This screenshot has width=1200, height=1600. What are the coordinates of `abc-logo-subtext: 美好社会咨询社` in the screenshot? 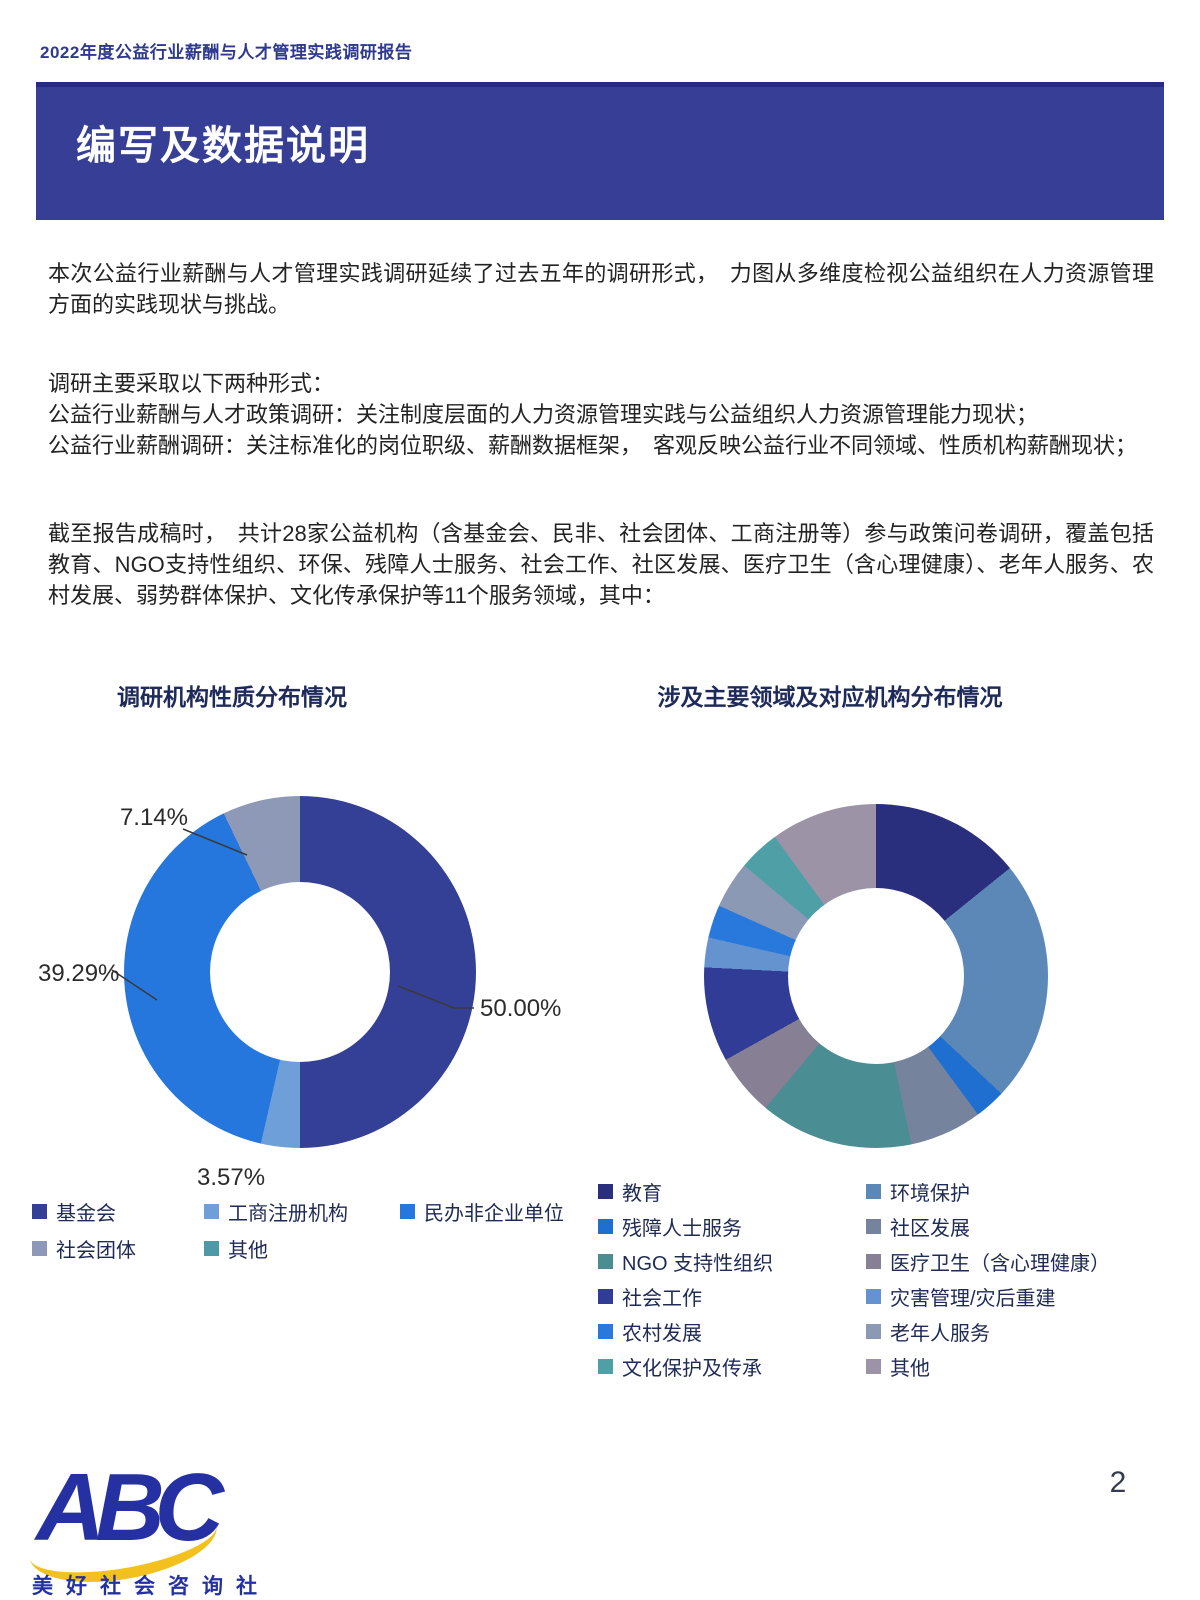 It's located at (151, 1586).